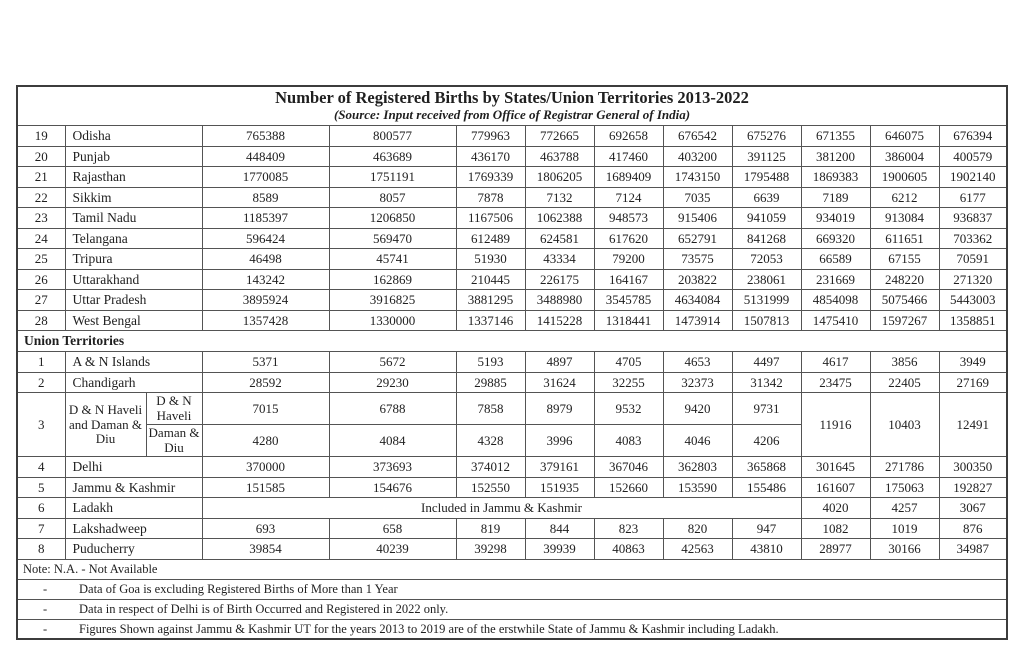  I want to click on cell-value: 192827, so click(973, 487).